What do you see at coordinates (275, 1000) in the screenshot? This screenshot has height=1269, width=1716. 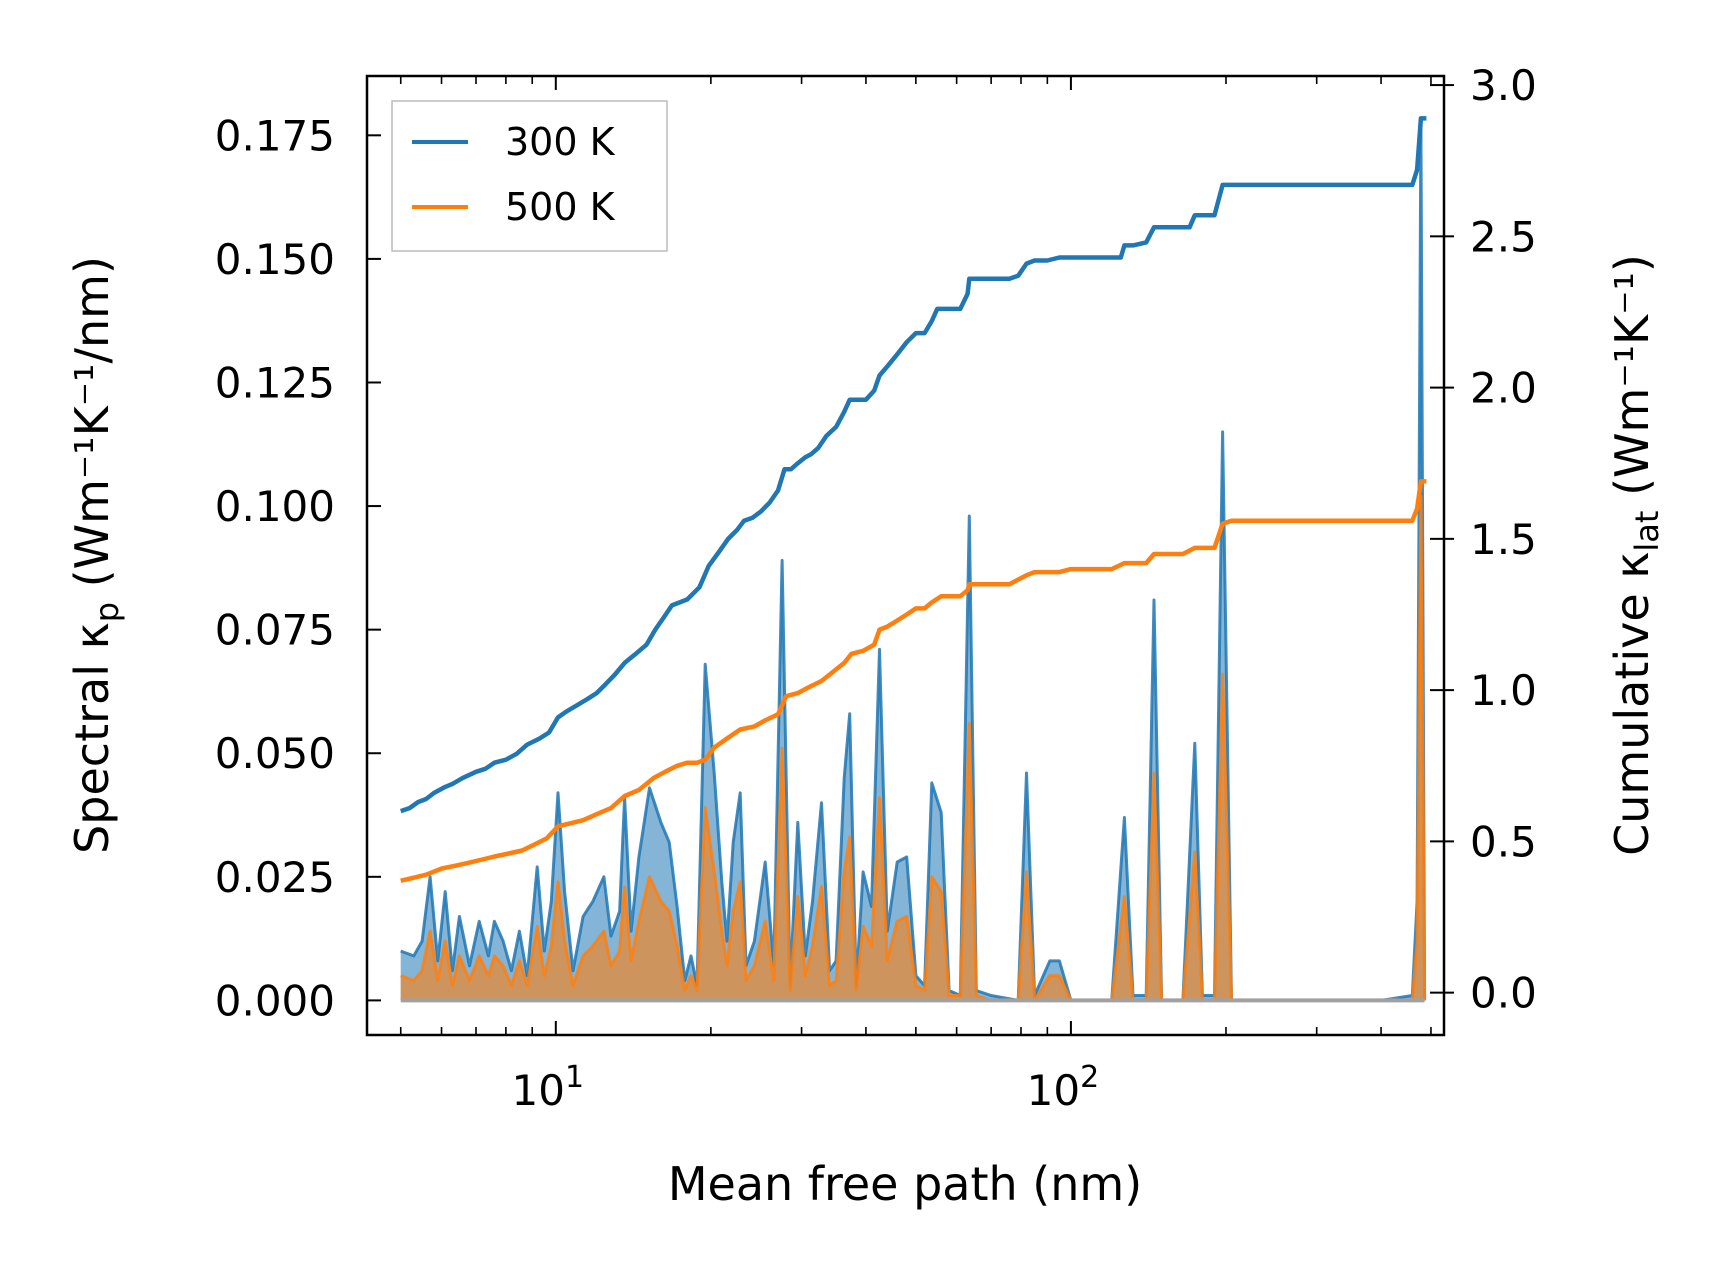 I see `y-left-tick-label: 0.000` at bounding box center [275, 1000].